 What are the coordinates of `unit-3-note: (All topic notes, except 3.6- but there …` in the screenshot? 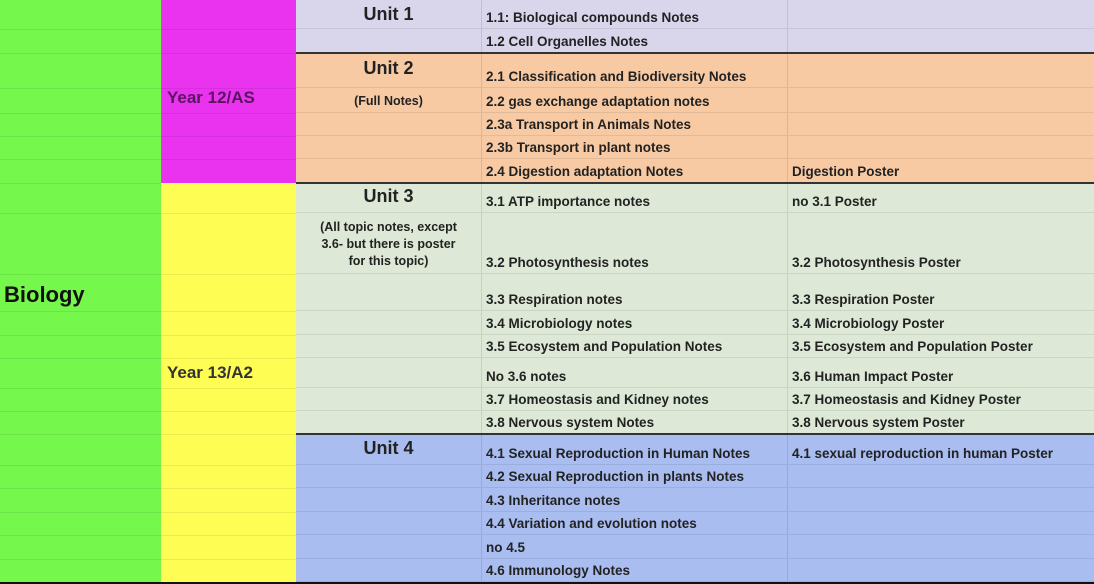 It's located at (388, 244).